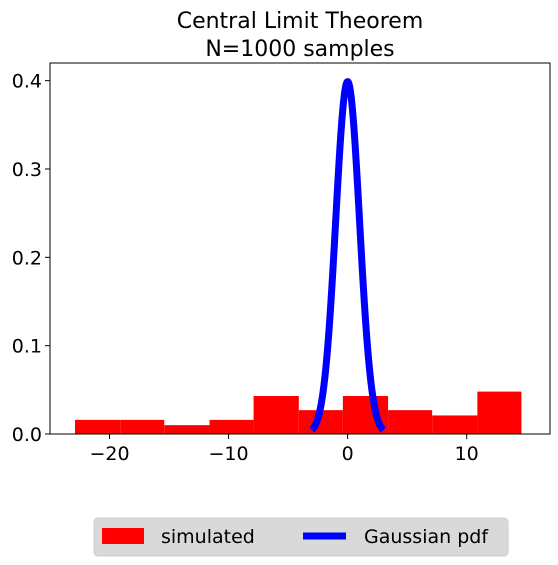  What do you see at coordinates (27, 347) in the screenshot?
I see `y-tick-label: 0.1` at bounding box center [27, 347].